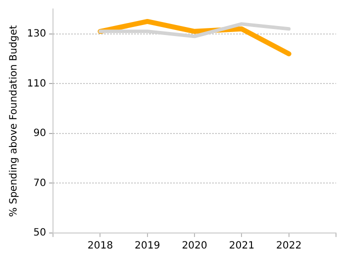  Describe the element at coordinates (39, 233) in the screenshot. I see `y-tick-label: 50` at that location.